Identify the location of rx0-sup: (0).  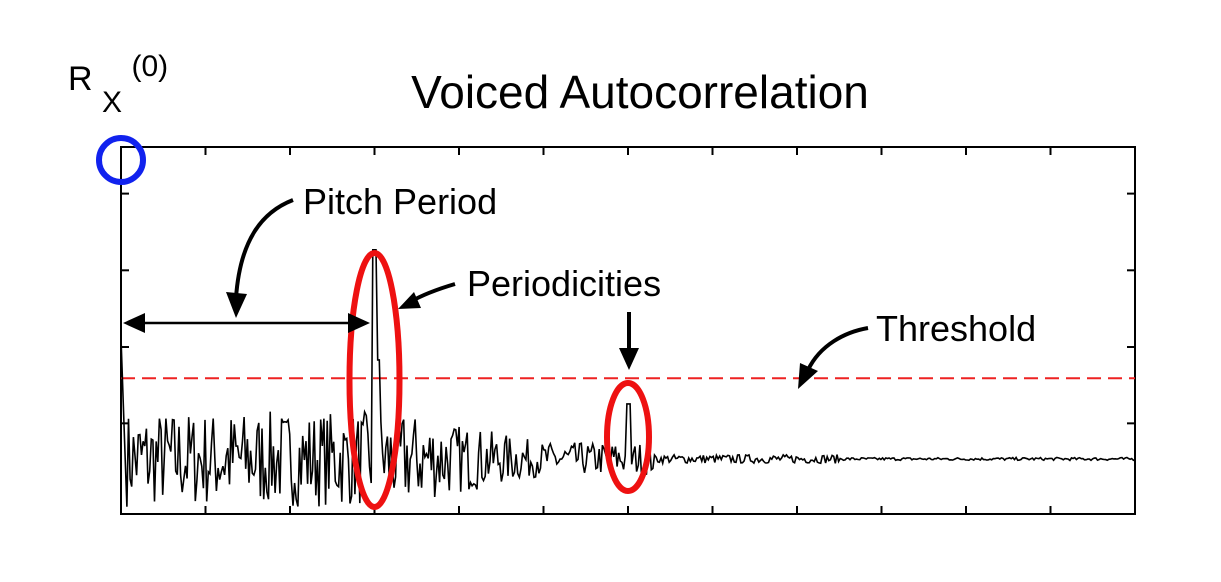
(149, 66).